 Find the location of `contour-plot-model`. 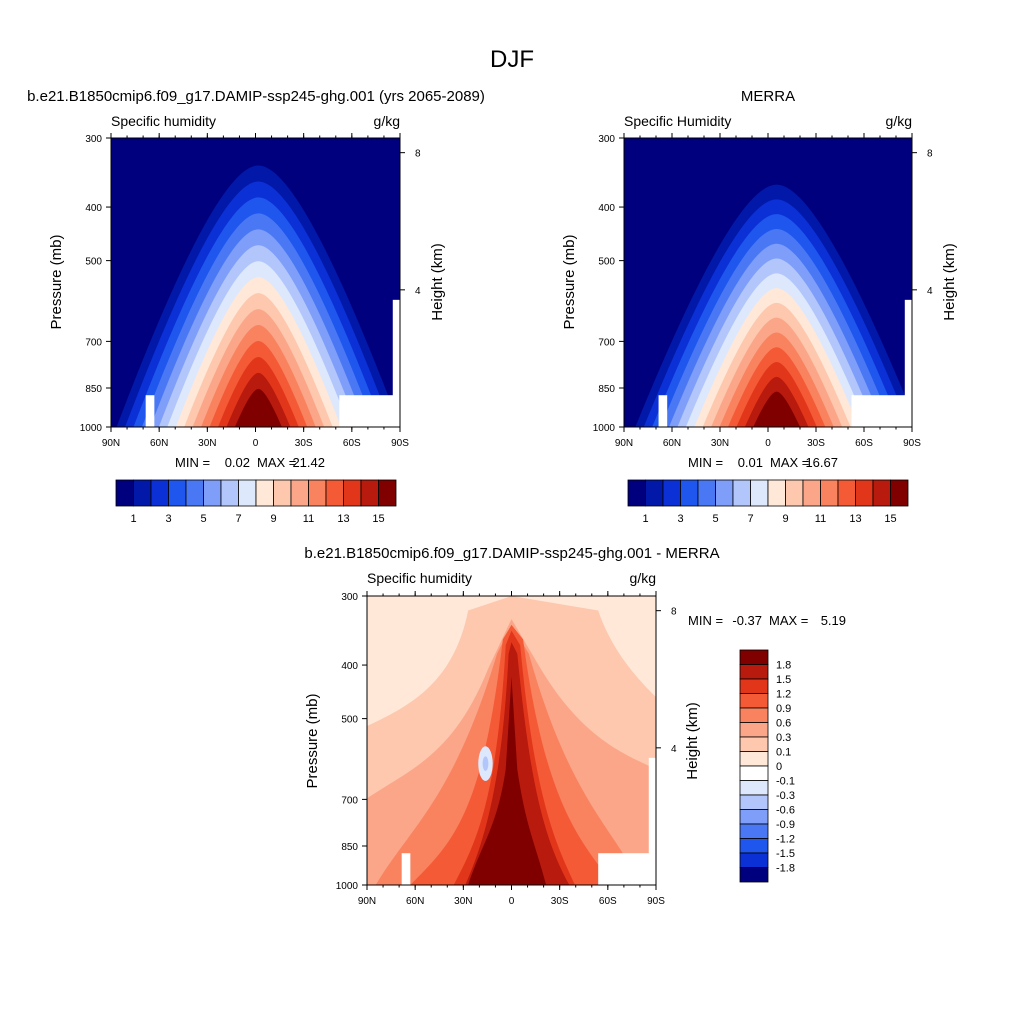

contour-plot-model is located at coordinates (255, 282).